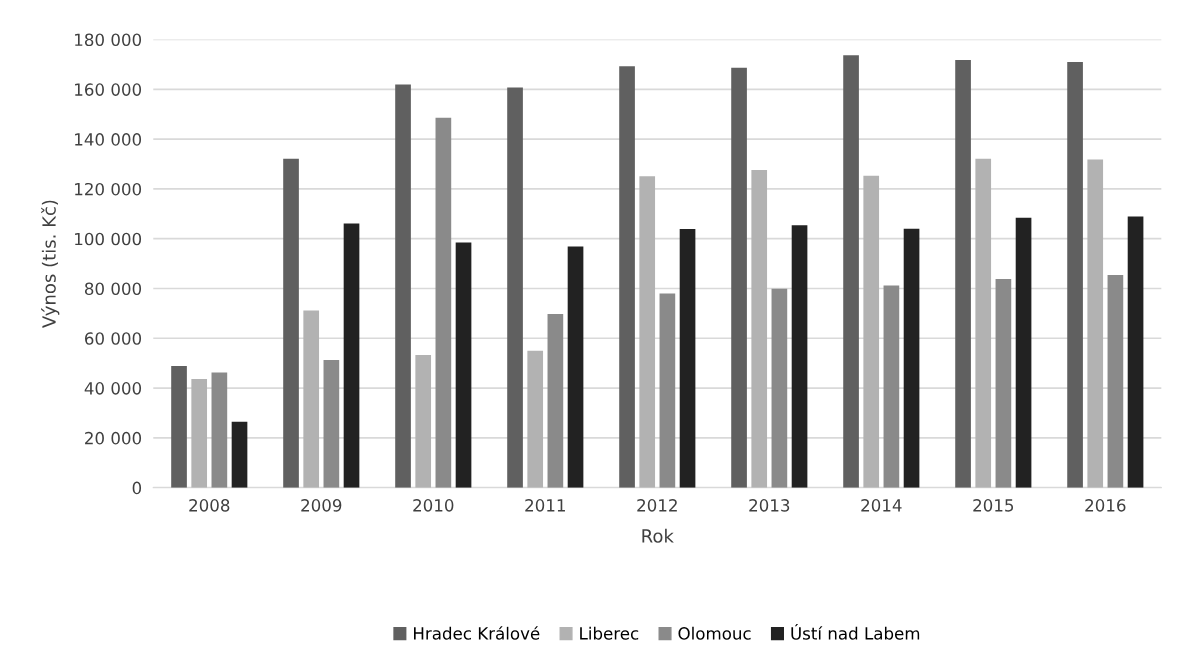 The image size is (1179, 659). What do you see at coordinates (108, 239) in the screenshot?
I see `y-tick-label: 100 000` at bounding box center [108, 239].